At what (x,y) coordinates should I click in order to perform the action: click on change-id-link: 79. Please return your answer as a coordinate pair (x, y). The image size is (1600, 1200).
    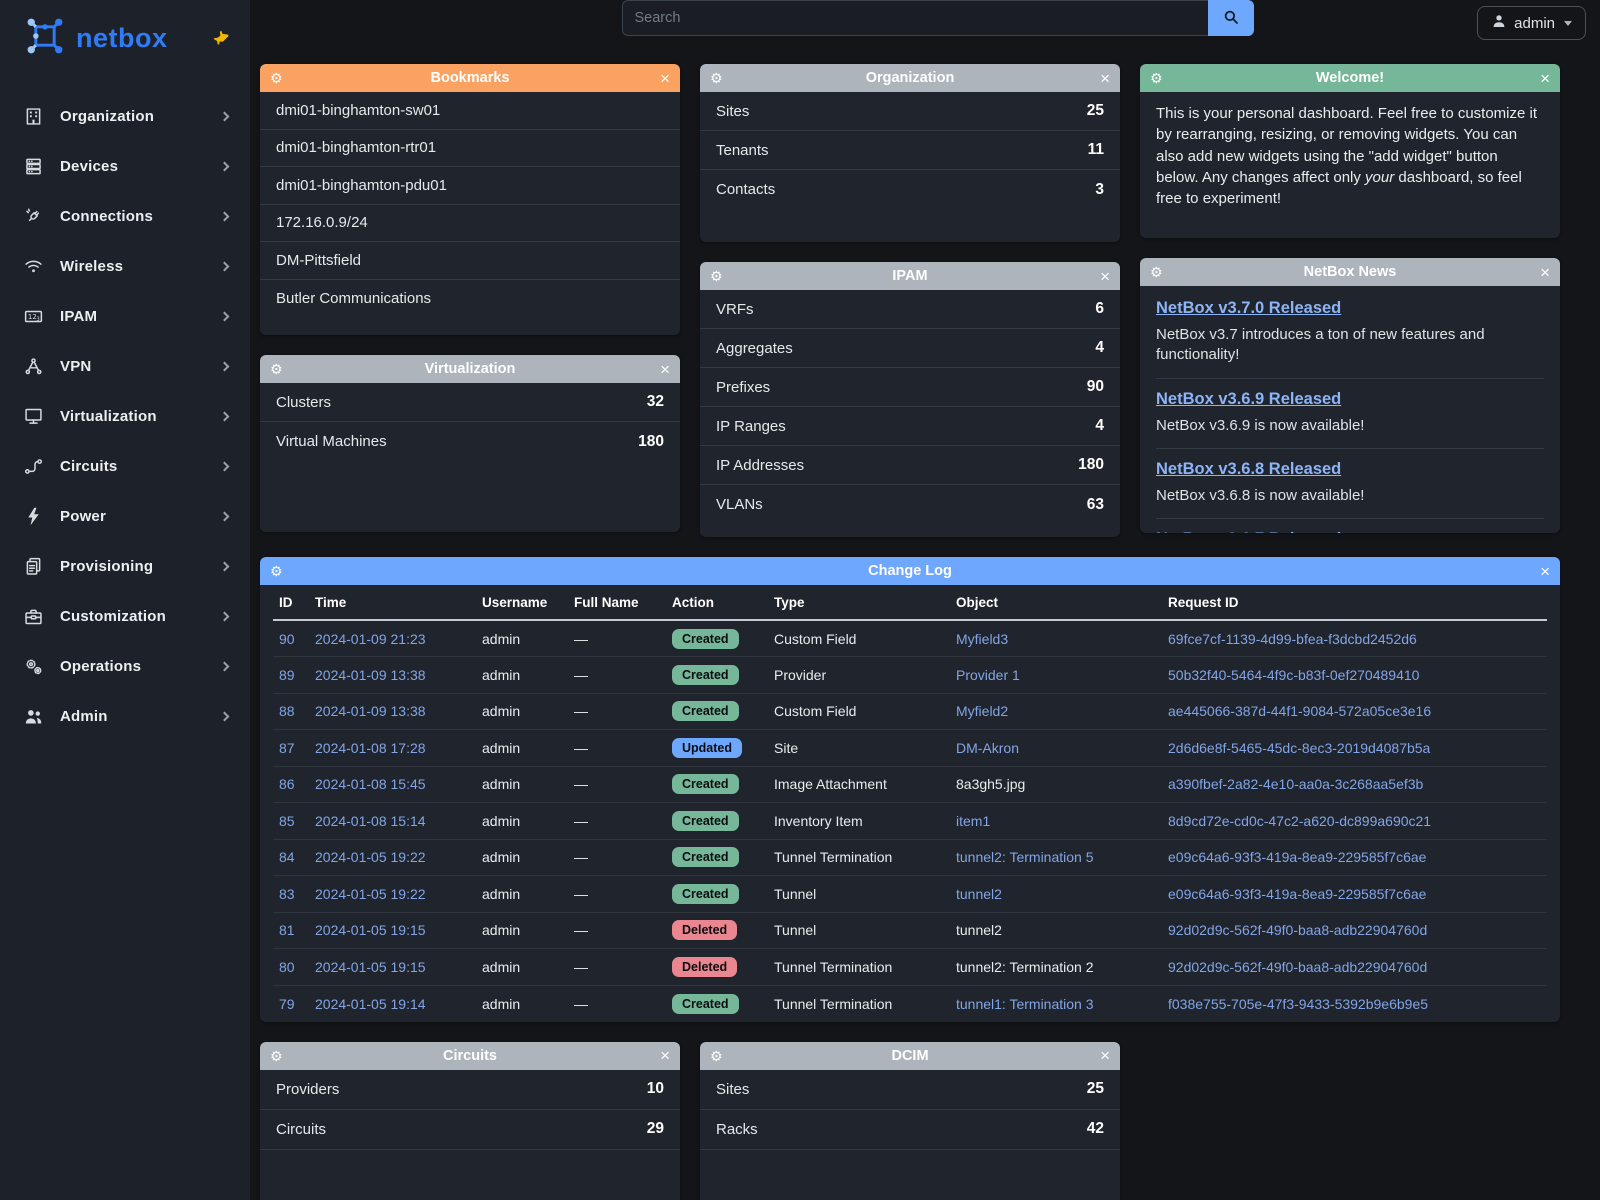
    Looking at the image, I should click on (287, 1003).